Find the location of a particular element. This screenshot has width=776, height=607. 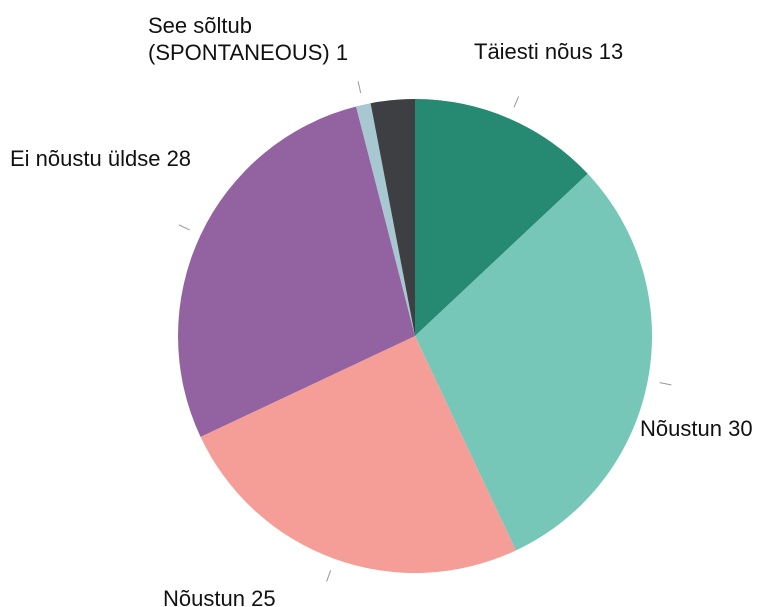

category-label: Täiesti nõus is located at coordinates (533, 51).